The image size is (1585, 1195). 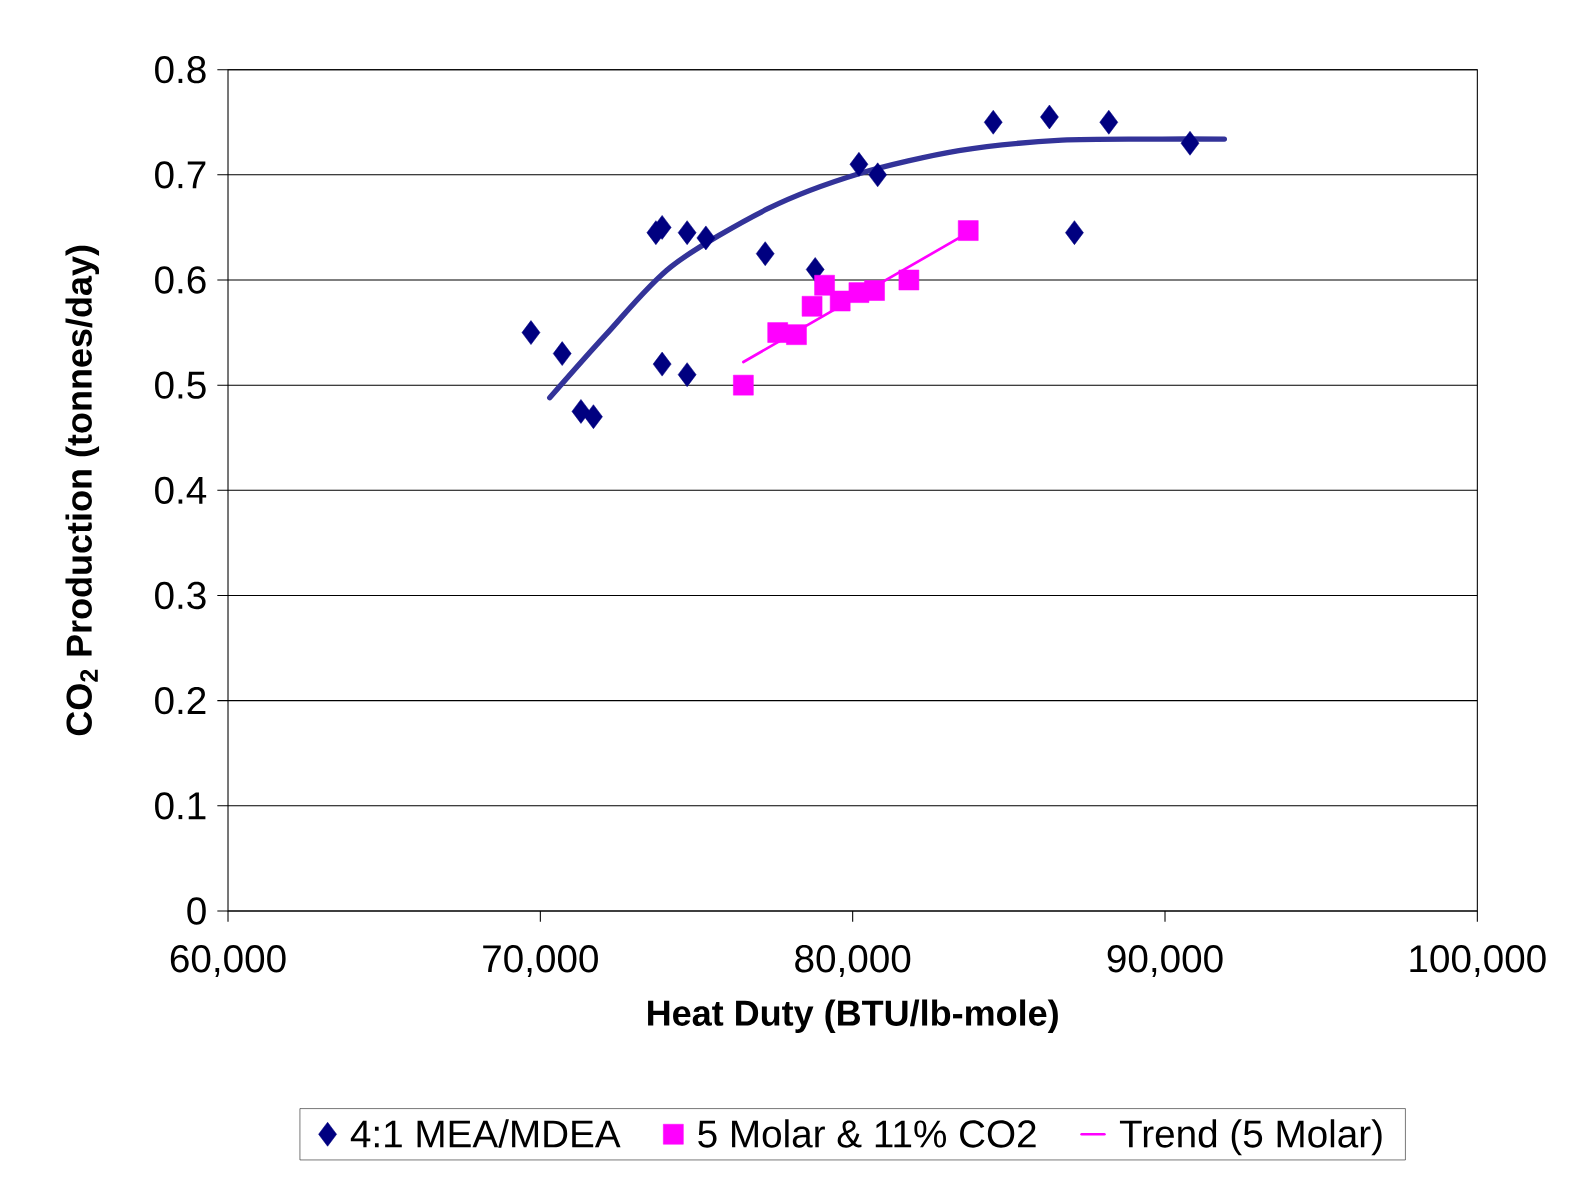 I want to click on x-tick-label: 60,000, so click(x=228, y=961).